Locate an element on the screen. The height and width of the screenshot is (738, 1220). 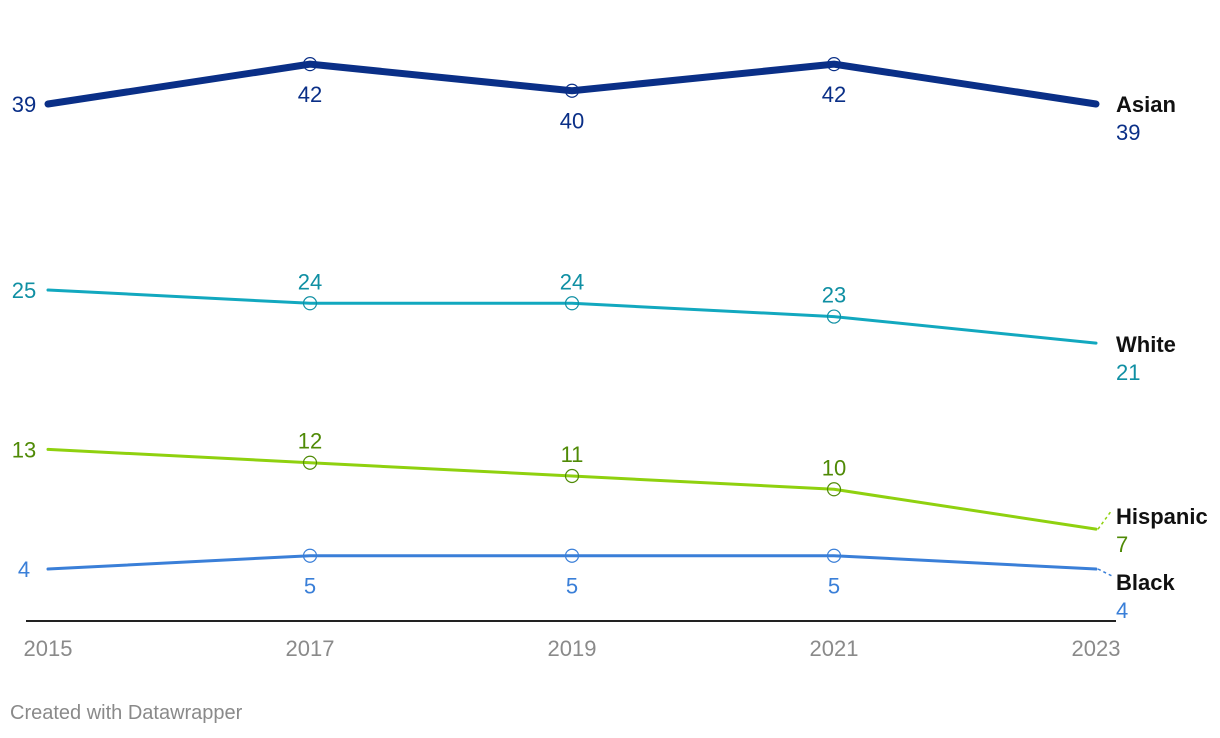
data-value-label: 21 is located at coordinates (1128, 372).